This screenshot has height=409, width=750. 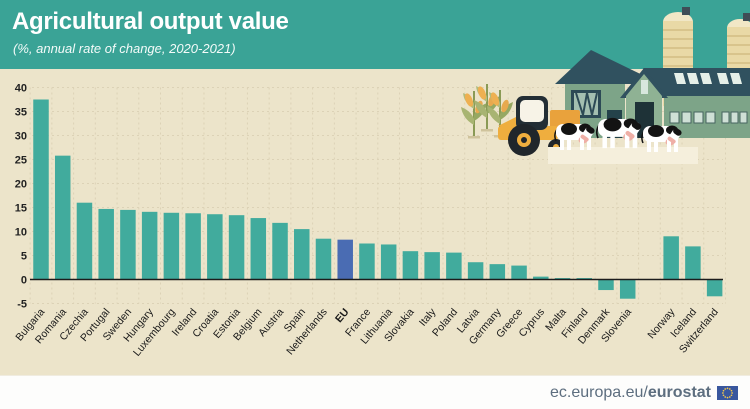 I want to click on bar-Croatia, so click(x=215, y=247).